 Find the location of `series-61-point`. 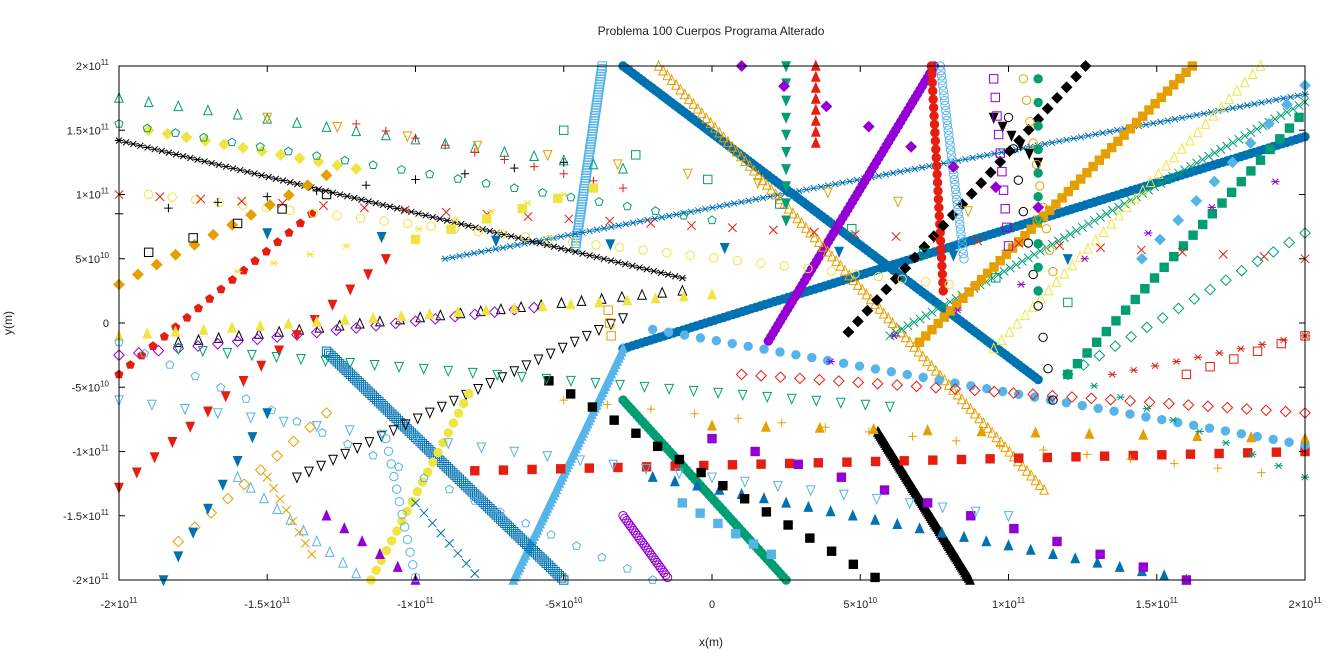

series-61-point is located at coordinates (997, 116).